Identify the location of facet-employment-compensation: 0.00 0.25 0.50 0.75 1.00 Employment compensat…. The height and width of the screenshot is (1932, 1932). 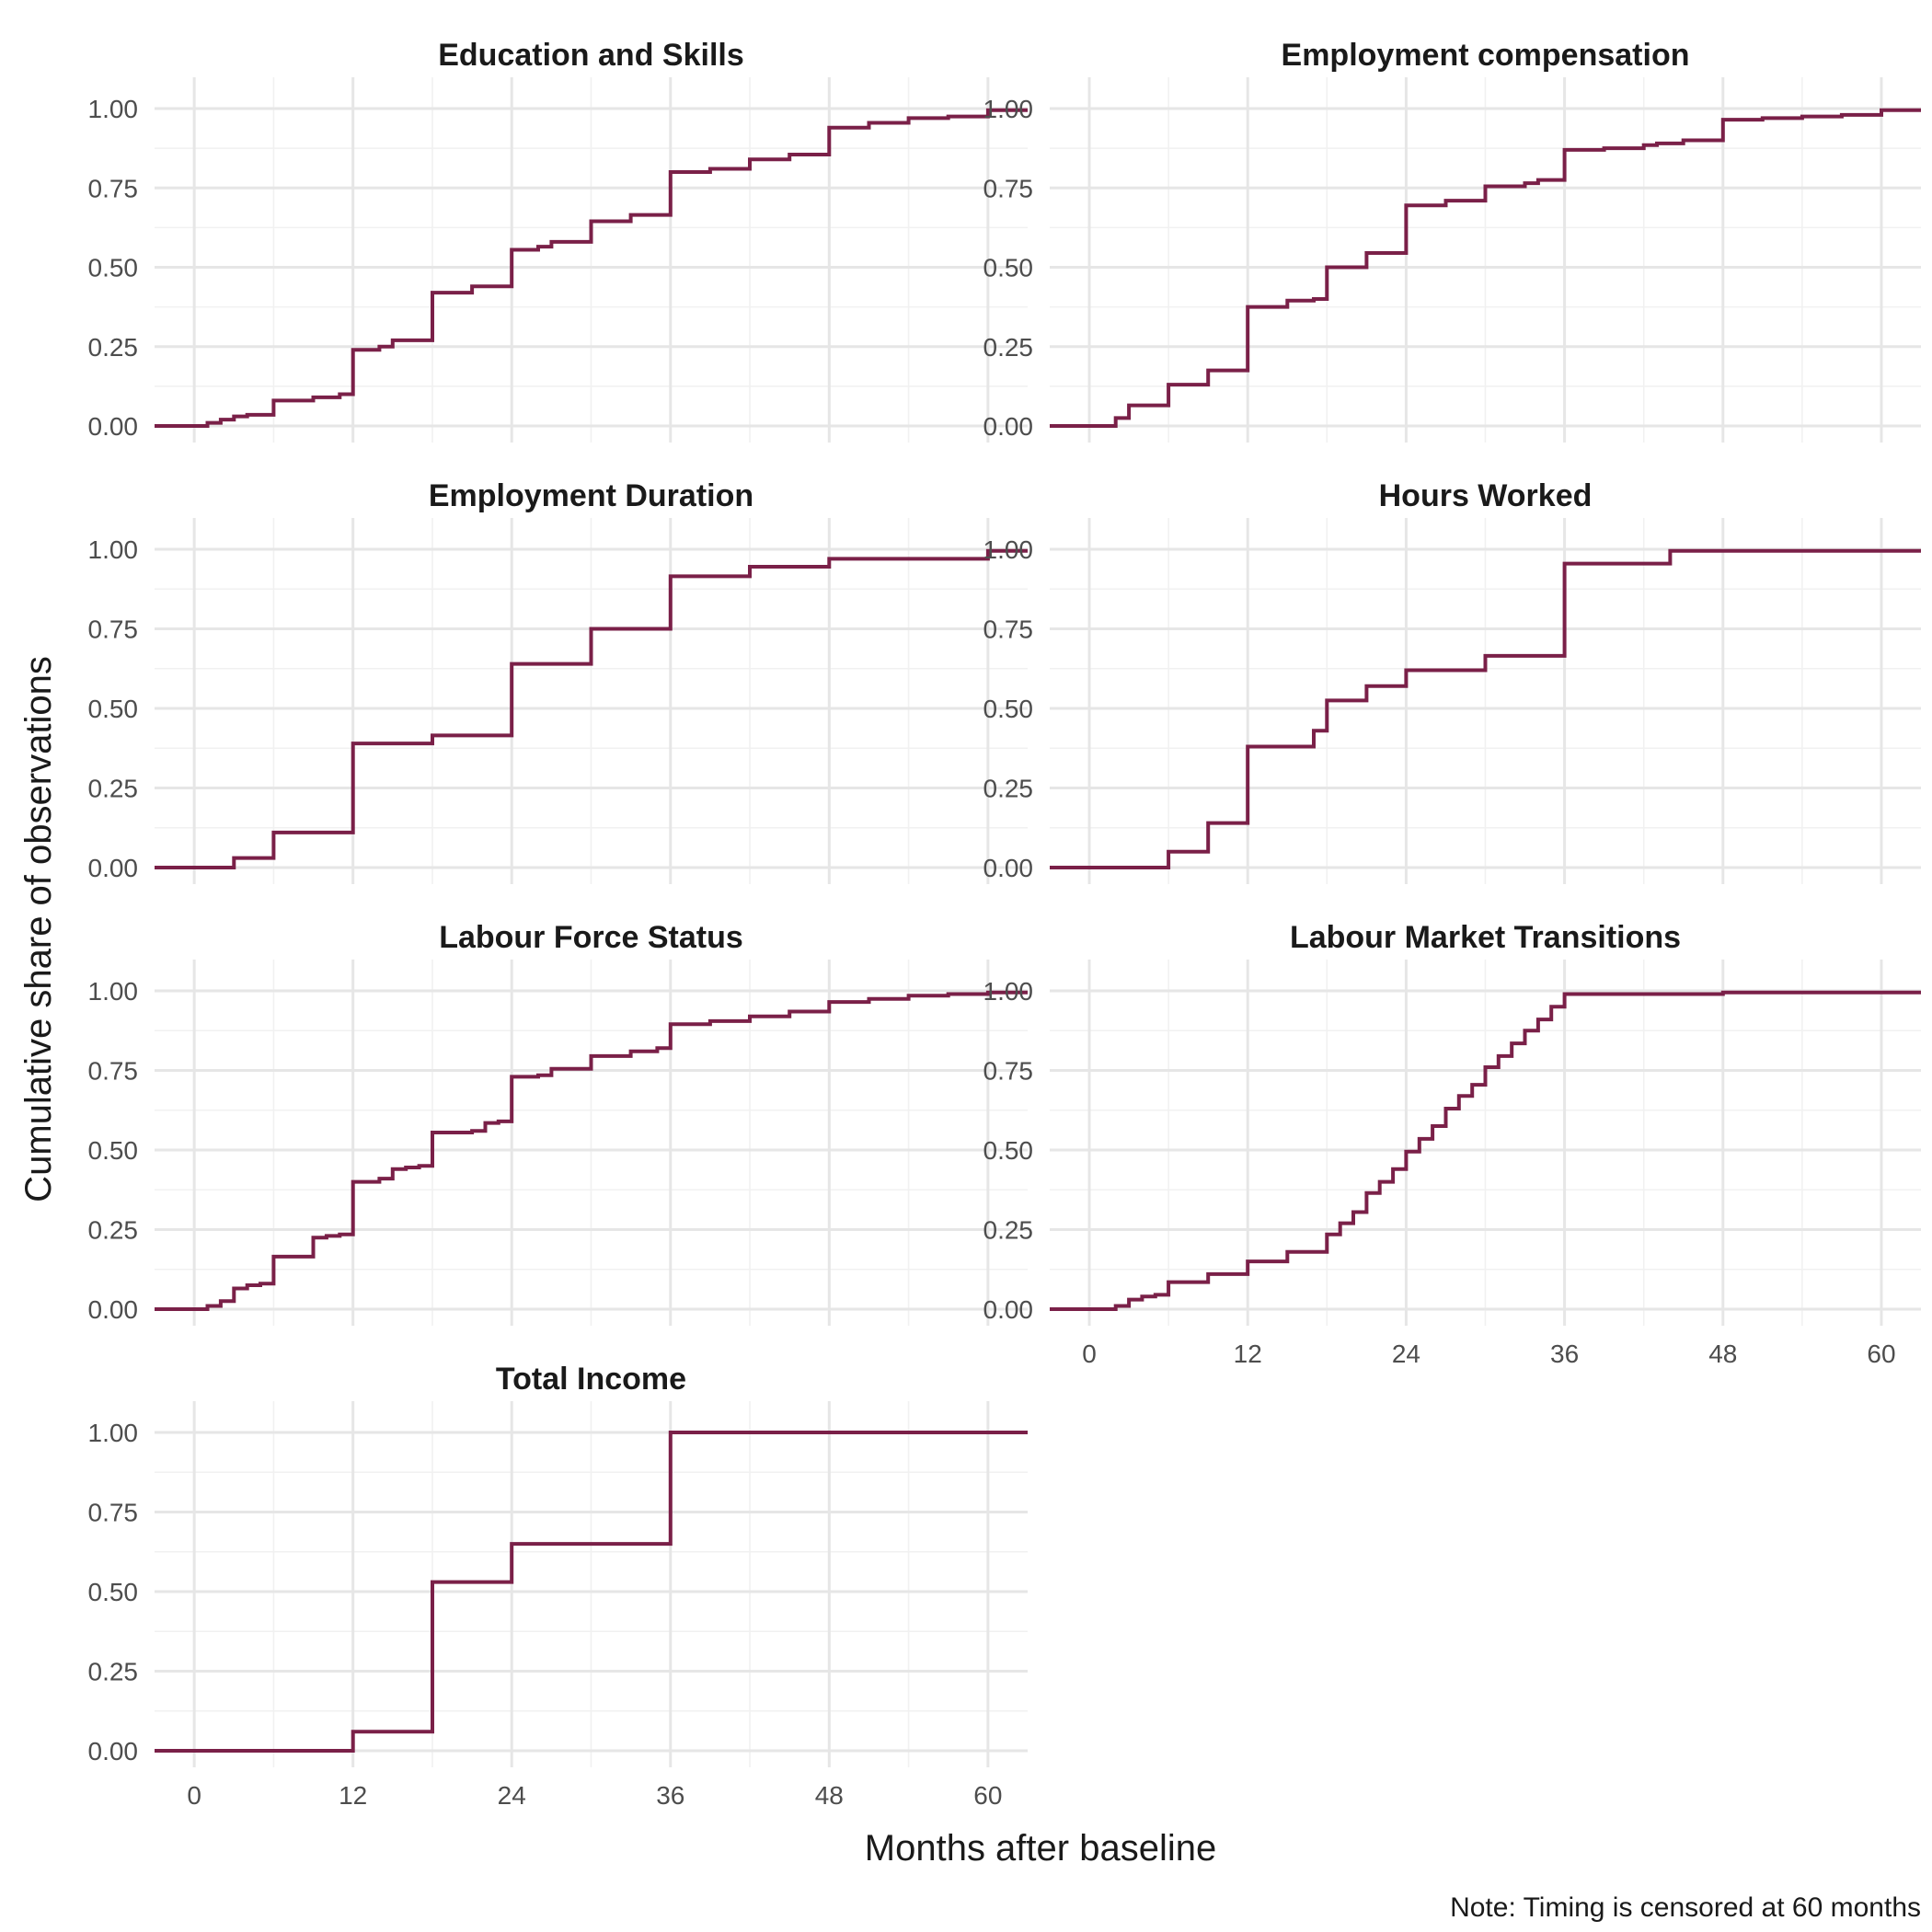
(1452, 241).